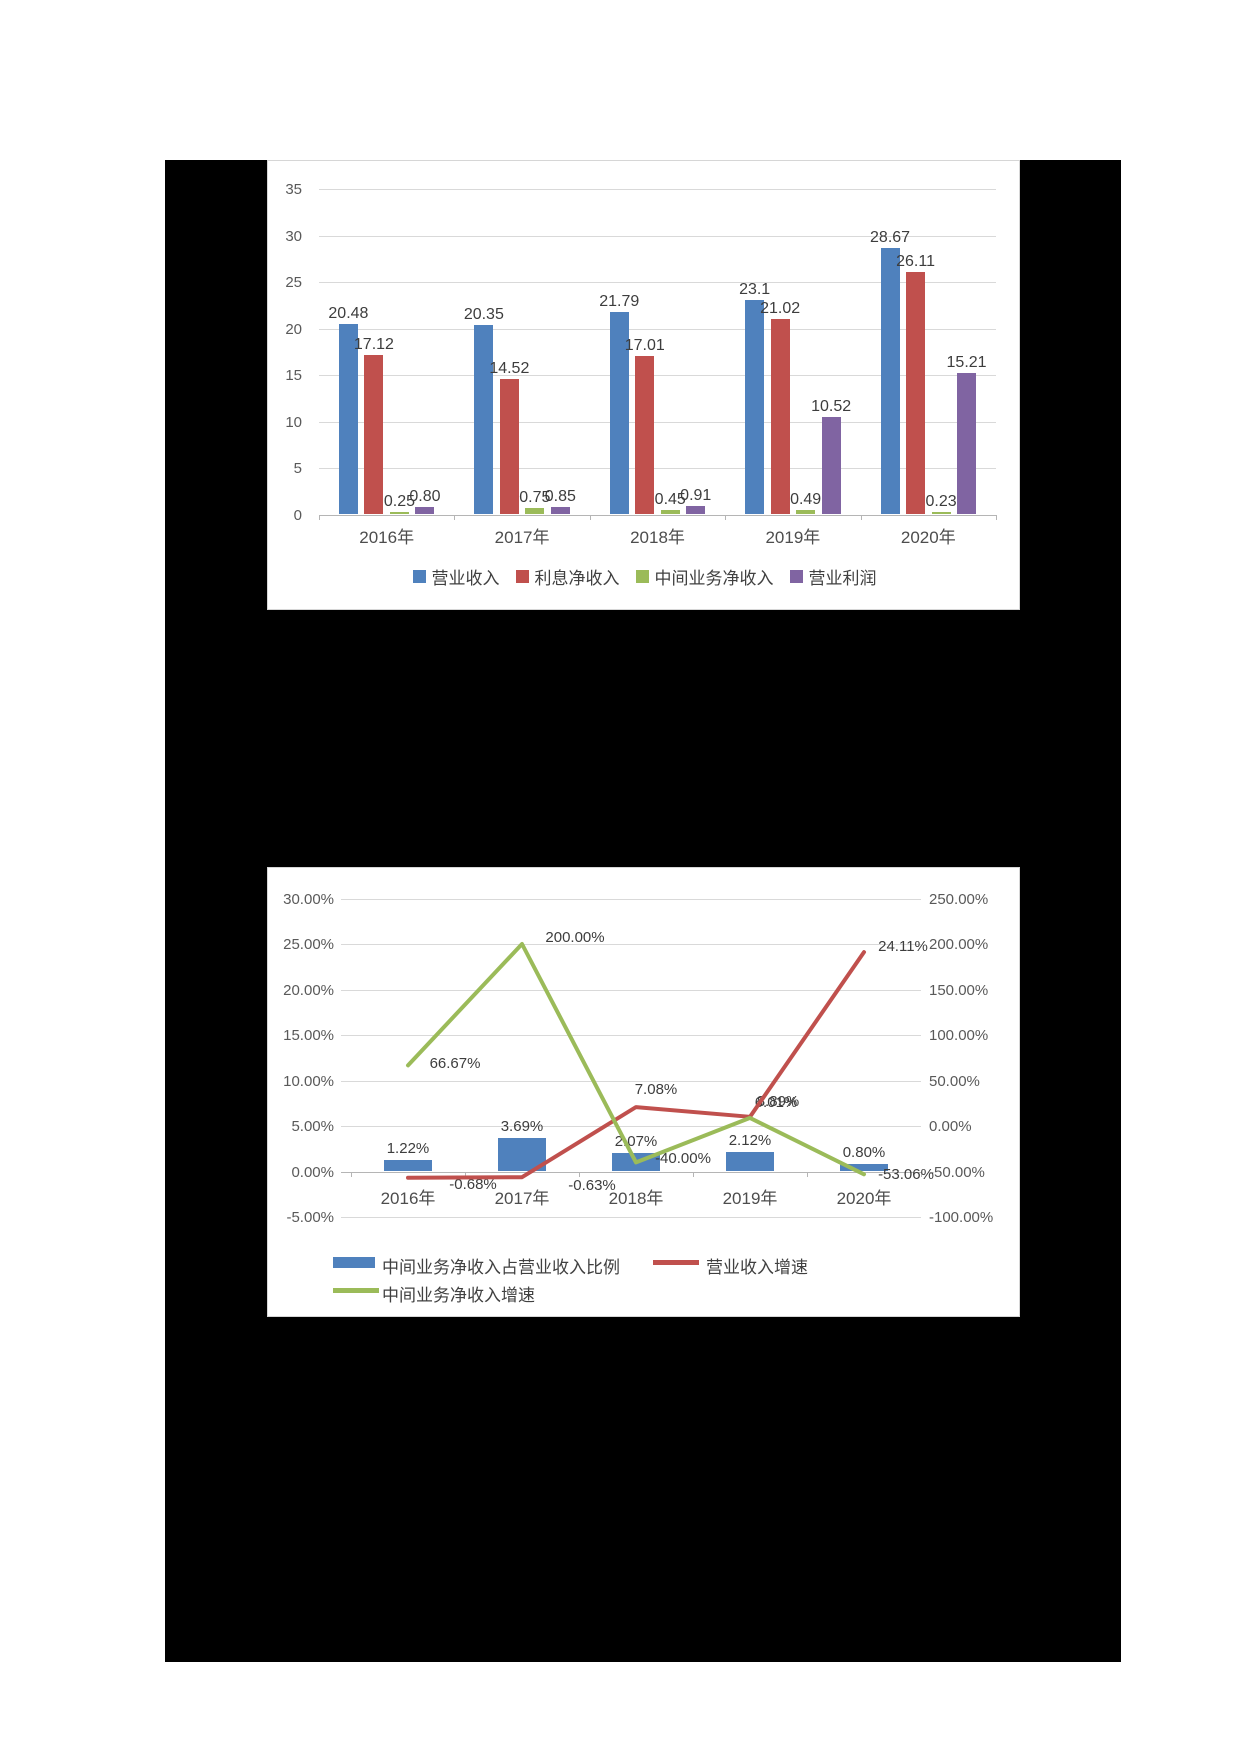 The height and width of the screenshot is (1754, 1240). I want to click on line-中间业务净收入增速, so click(636, 1059).